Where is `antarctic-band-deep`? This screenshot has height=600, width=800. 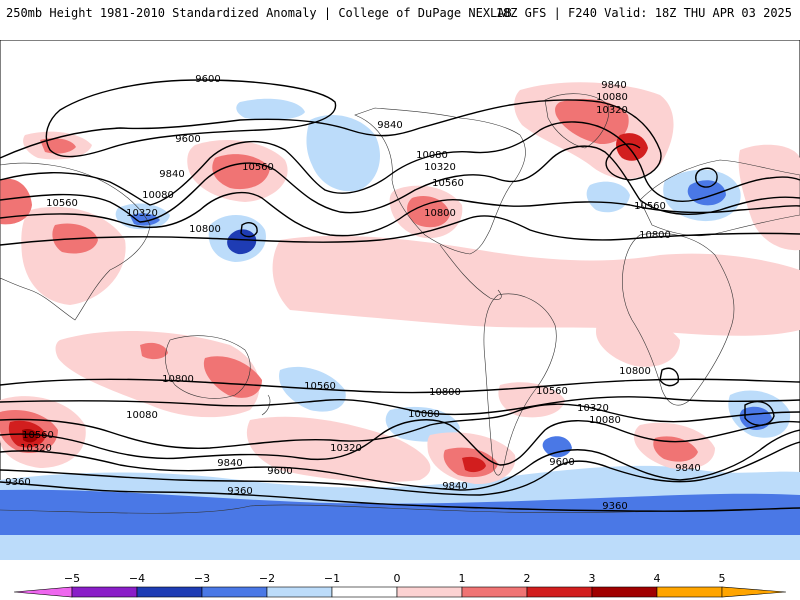 antarctic-band-deep is located at coordinates (400, 512).